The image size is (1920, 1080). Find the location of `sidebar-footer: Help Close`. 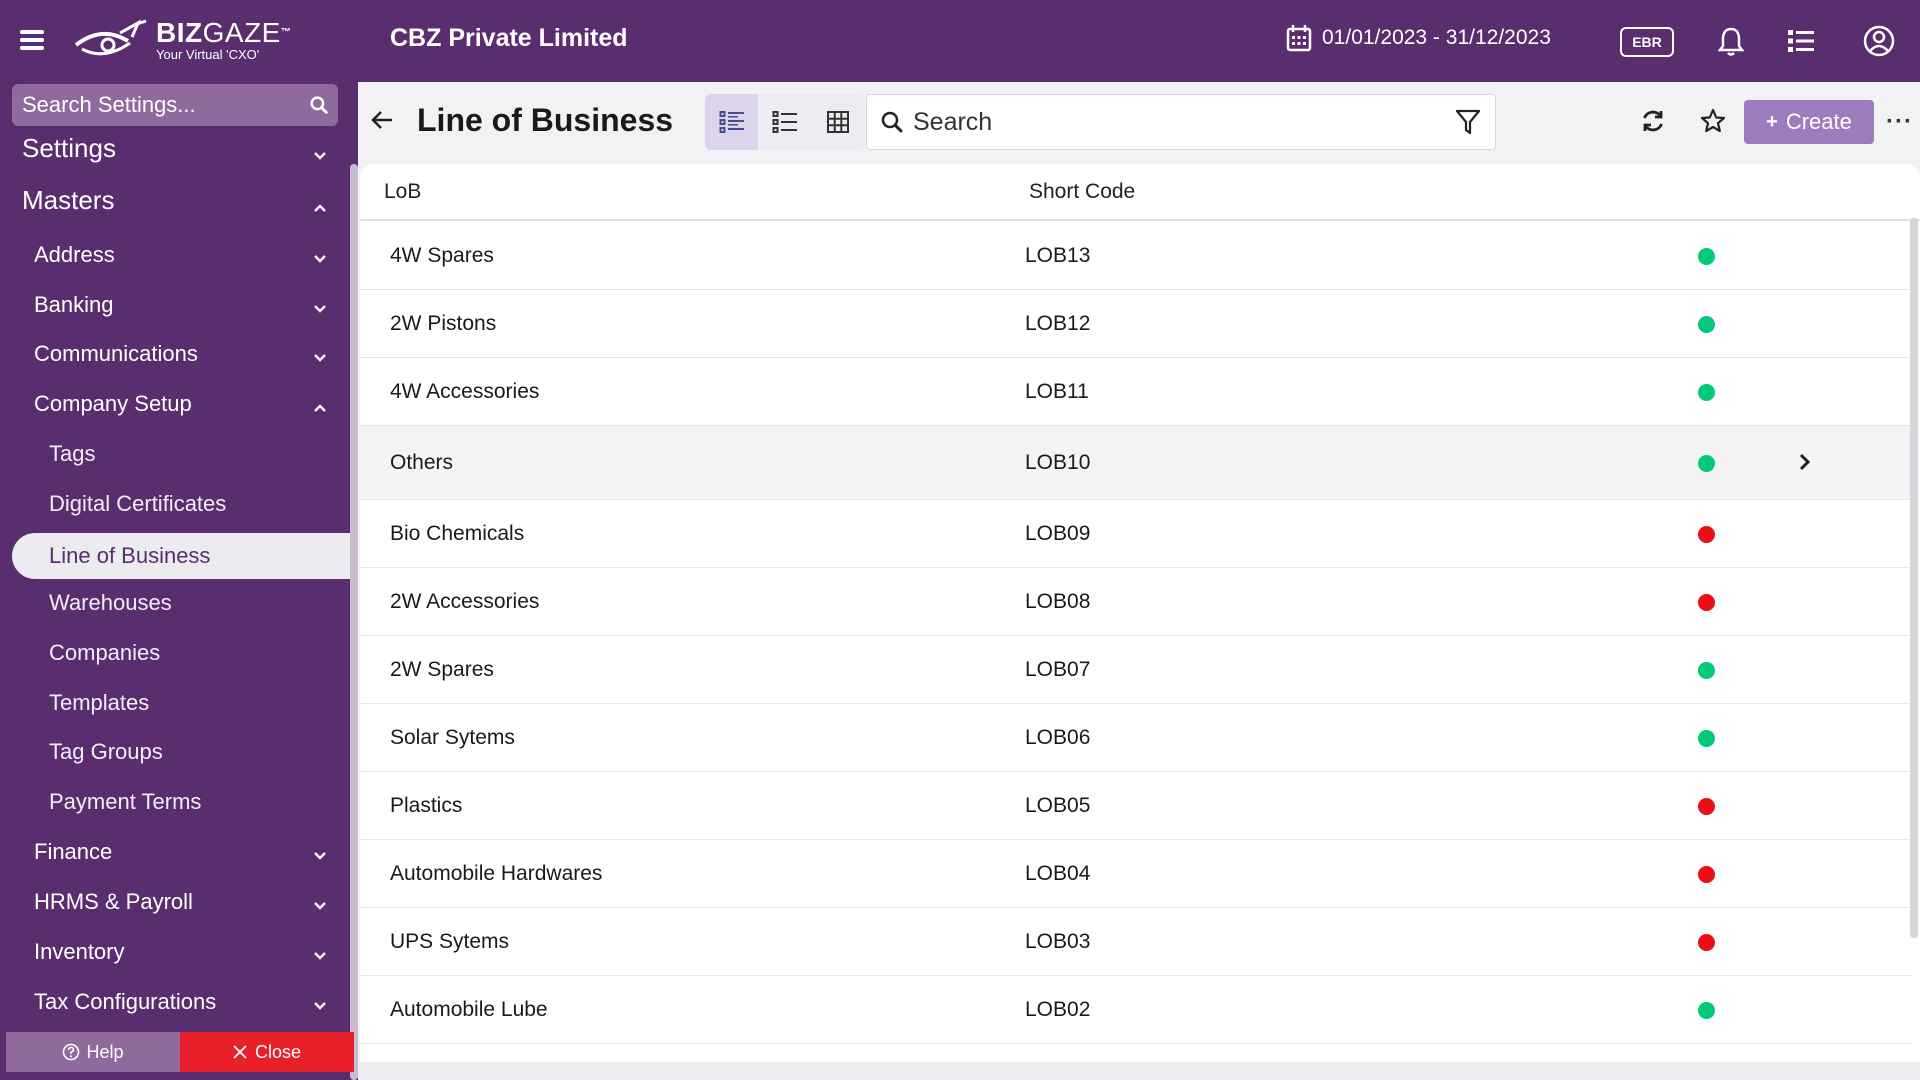

sidebar-footer: Help Close is located at coordinates (180, 1052).